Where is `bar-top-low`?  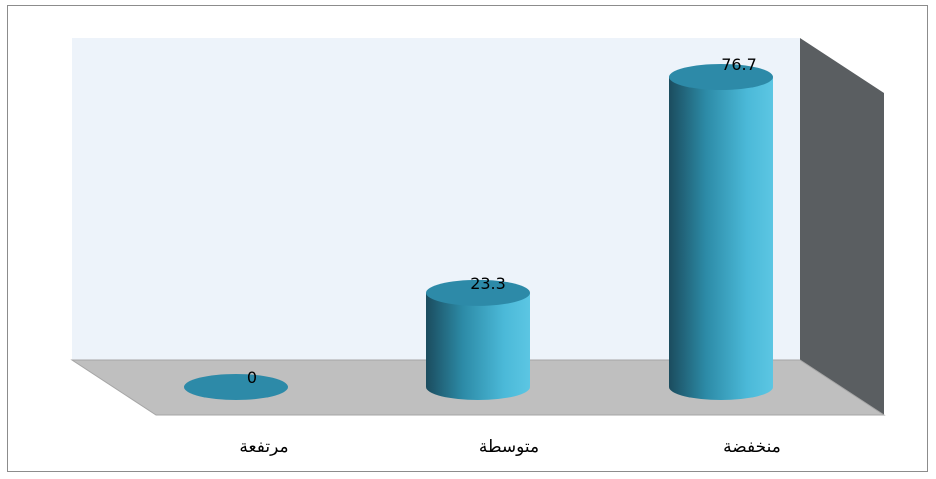 bar-top-low is located at coordinates (721, 77).